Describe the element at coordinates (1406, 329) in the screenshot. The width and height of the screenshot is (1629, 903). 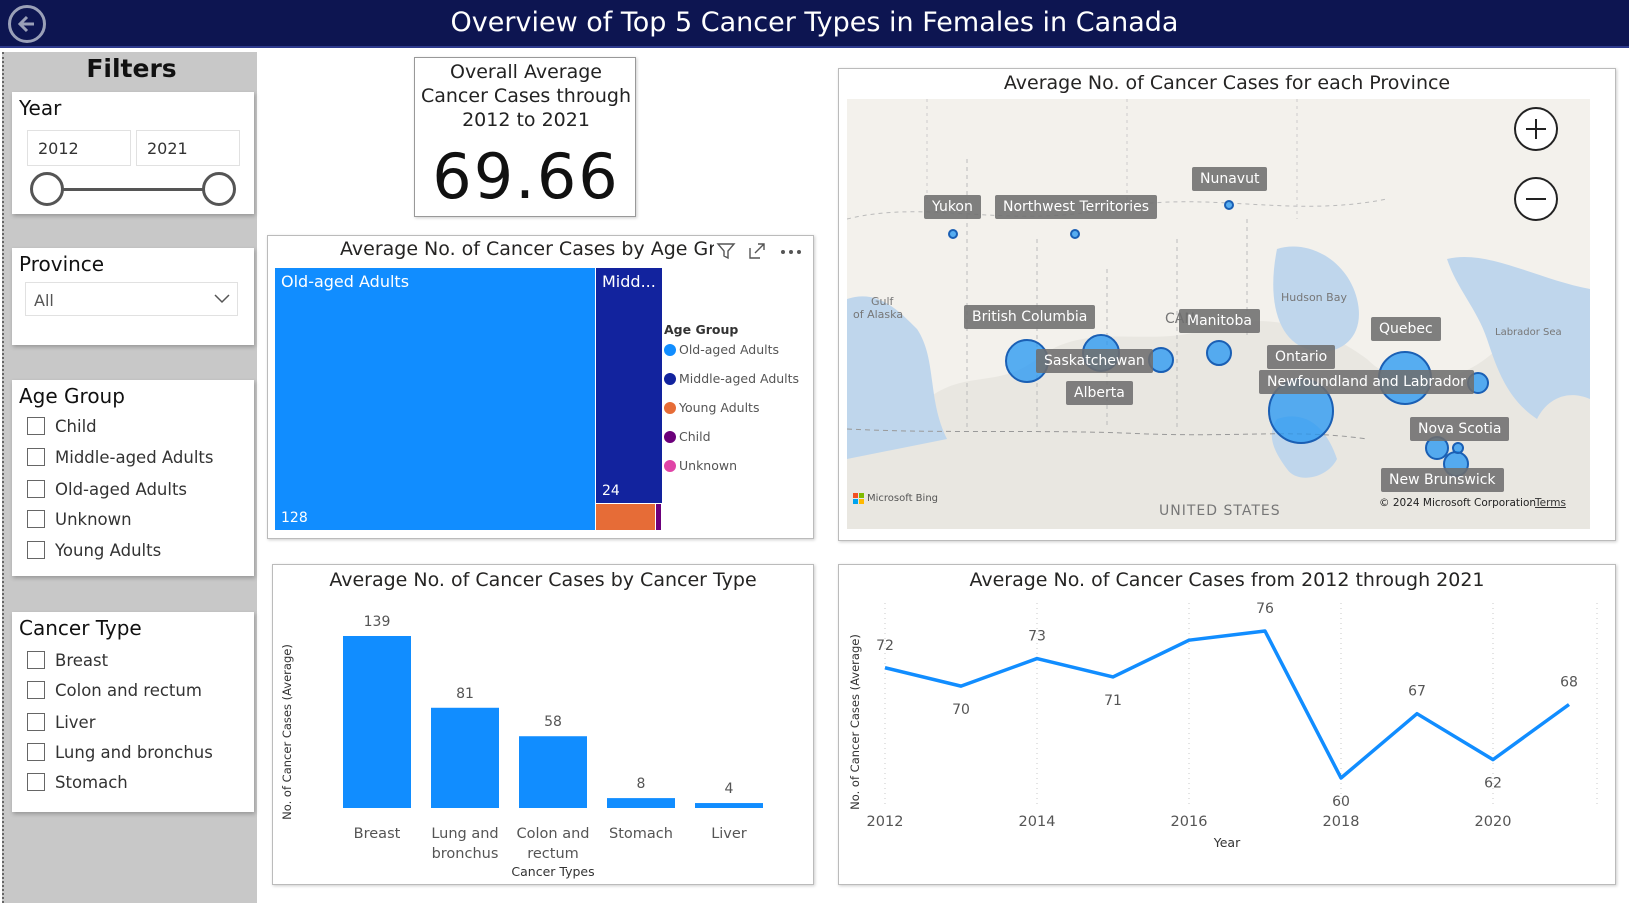
I see `map-label-quebec: Quebec` at that location.